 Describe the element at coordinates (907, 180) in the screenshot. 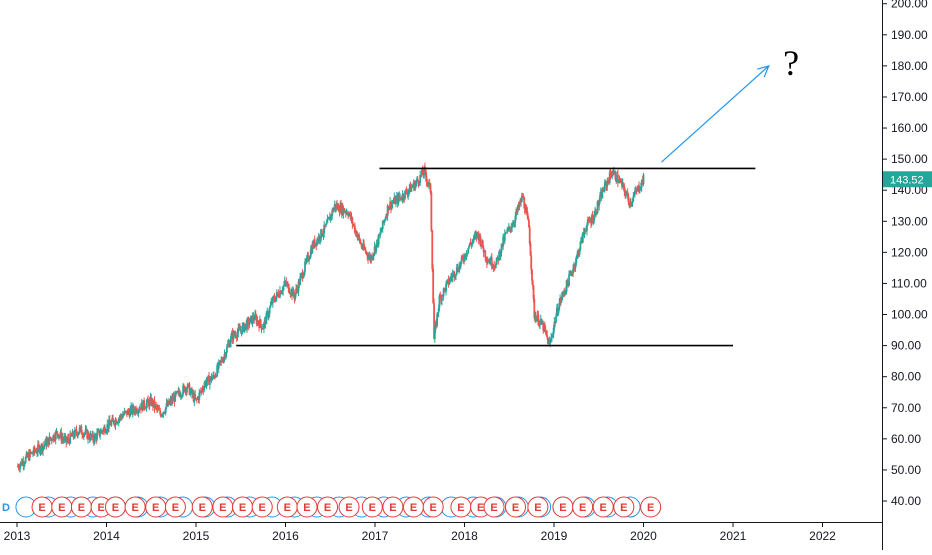

I see `last-price-tag-label: 143.52` at that location.